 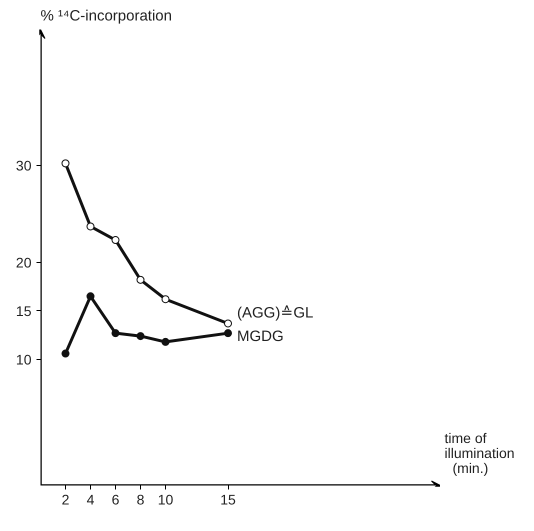 I want to click on x-tick-label: 6, so click(x=116, y=500).